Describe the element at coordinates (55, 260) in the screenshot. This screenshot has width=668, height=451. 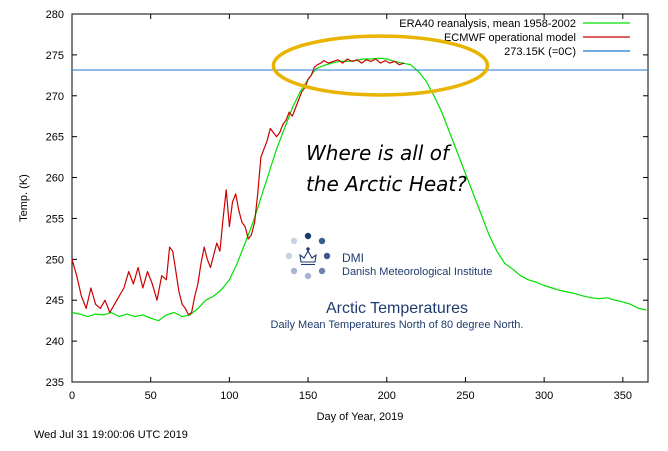
I see `y-tick-label: 250` at that location.